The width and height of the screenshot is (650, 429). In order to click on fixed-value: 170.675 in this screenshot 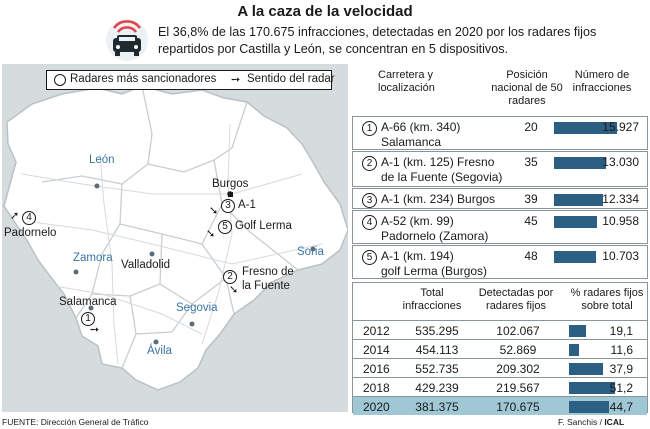, I will do `click(518, 407)`.